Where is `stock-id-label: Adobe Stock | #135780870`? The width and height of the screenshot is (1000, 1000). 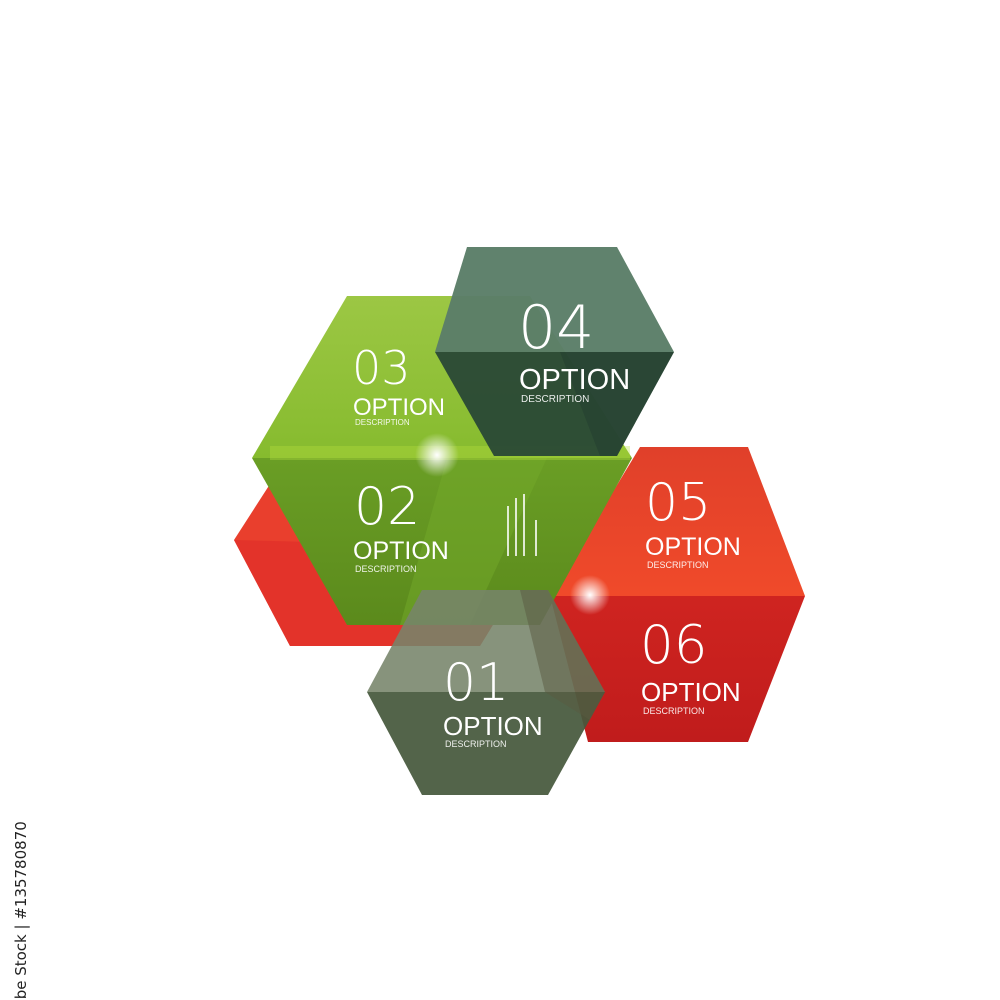
stock-id-label: Adobe Stock | #135780870 is located at coordinates (21, 910).